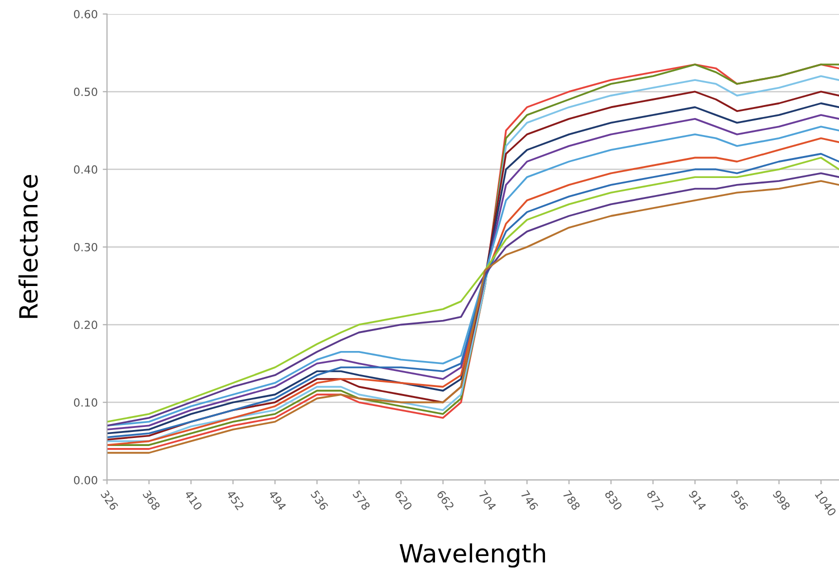 This screenshot has height=579, width=839. What do you see at coordinates (403, 500) in the screenshot?
I see `x-tick-label: 620` at bounding box center [403, 500].